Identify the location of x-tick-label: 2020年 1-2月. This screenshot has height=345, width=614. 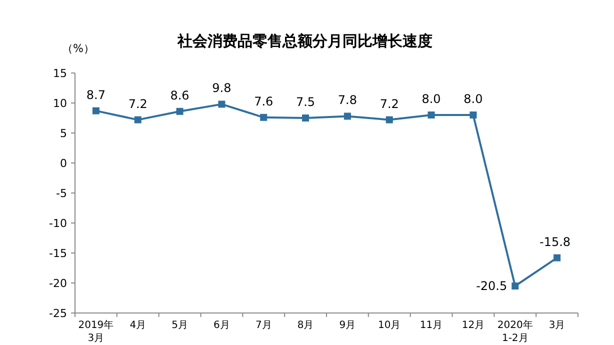
(515, 331).